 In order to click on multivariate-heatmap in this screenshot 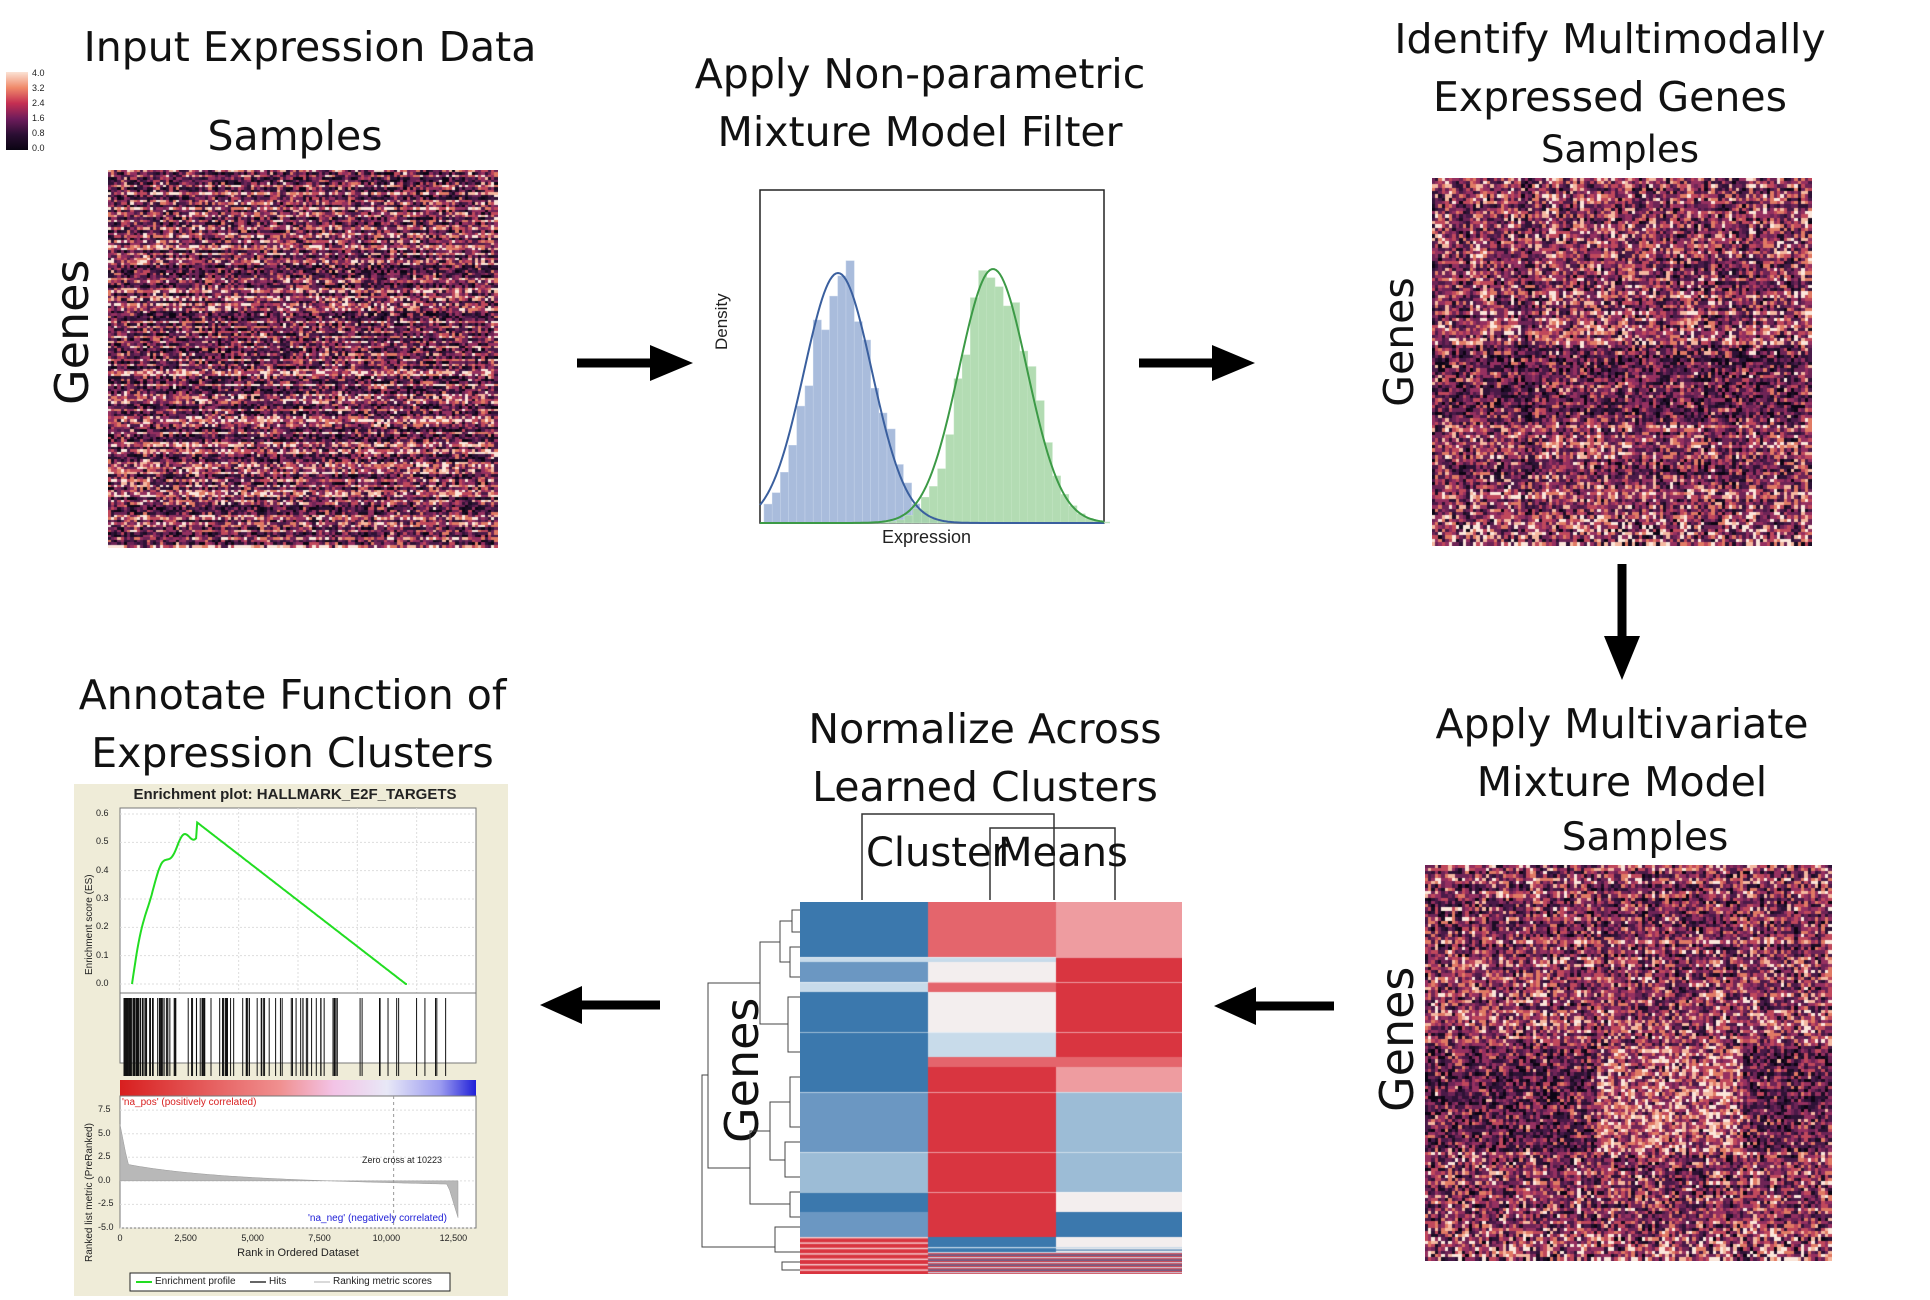, I will do `click(1628, 1063)`.